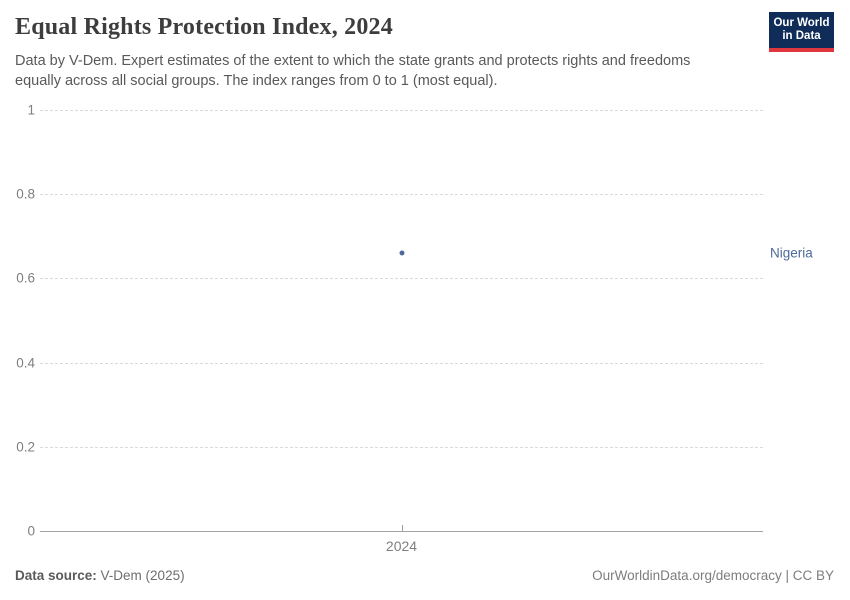  I want to click on x-axis-line, so click(401, 531).